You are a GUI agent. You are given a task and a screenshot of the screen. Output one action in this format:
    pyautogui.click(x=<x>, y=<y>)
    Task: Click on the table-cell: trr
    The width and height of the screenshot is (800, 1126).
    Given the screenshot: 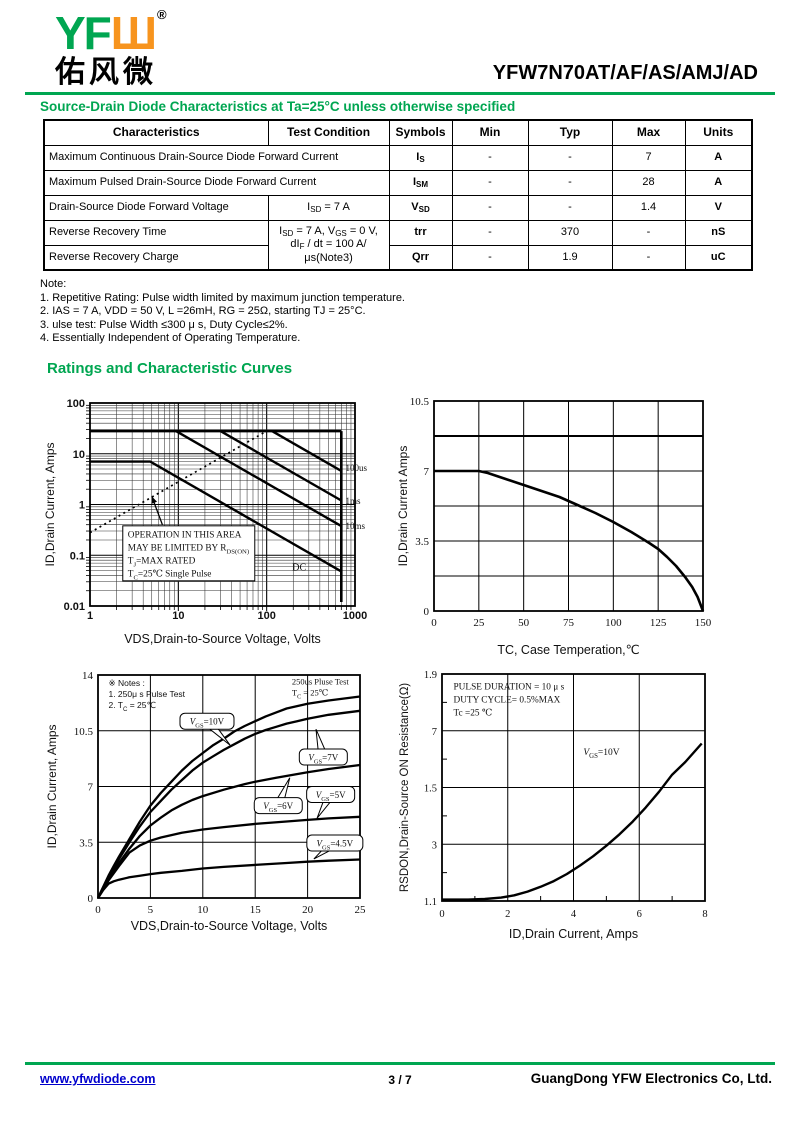 What is the action you would take?
    pyautogui.click(x=420, y=232)
    